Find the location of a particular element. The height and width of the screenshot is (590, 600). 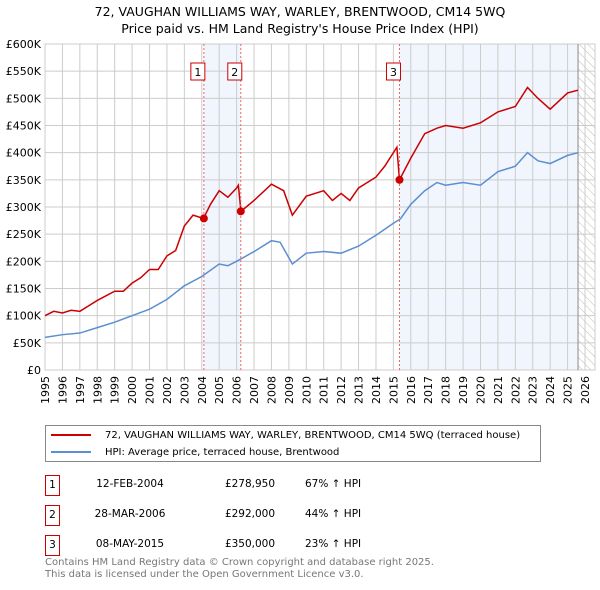

x-tick-label: 2012 is located at coordinates (341, 390).